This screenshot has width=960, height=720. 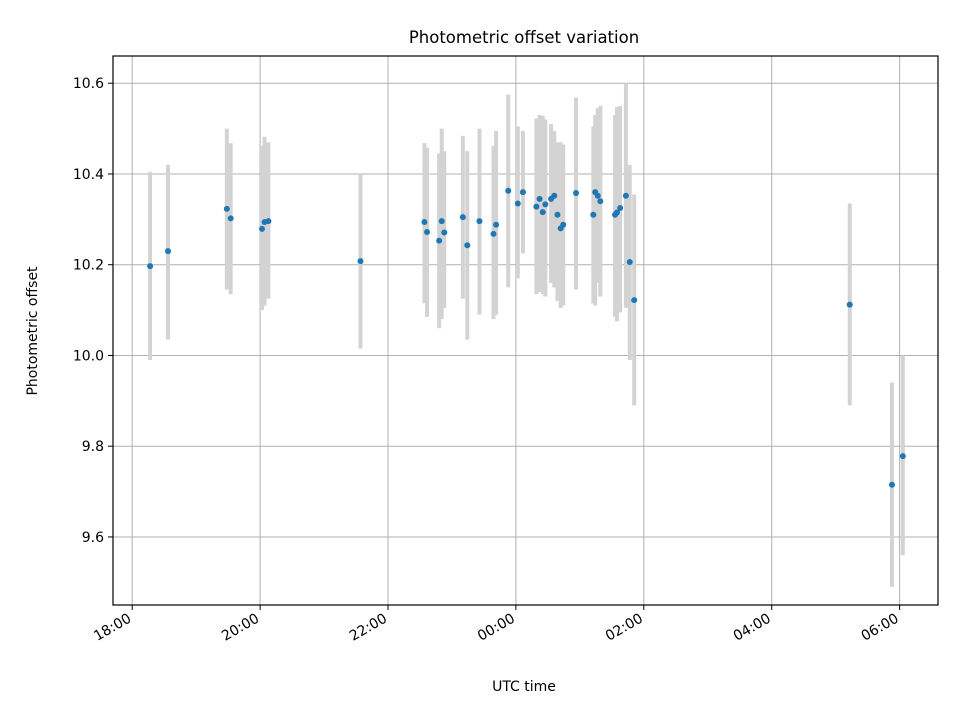 I want to click on x-axis-label: UTC time, so click(x=524, y=687).